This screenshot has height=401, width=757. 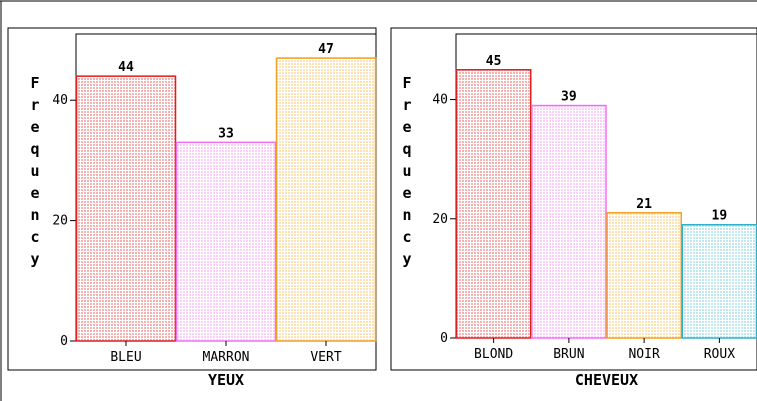 What do you see at coordinates (644, 204) in the screenshot?
I see `value-label: 21` at bounding box center [644, 204].